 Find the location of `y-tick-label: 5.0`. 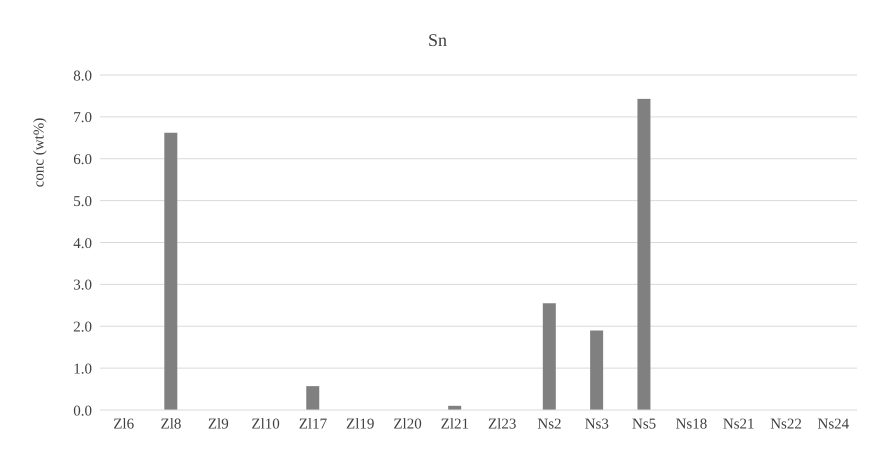

y-tick-label: 5.0 is located at coordinates (82, 202).